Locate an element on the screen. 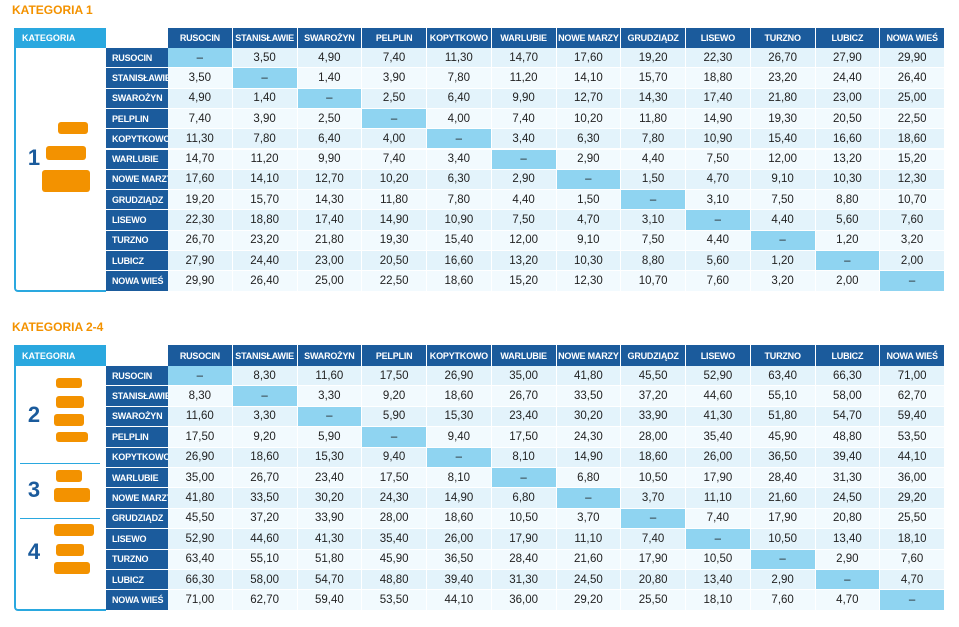  distance-cell: 21,80 is located at coordinates (330, 240).